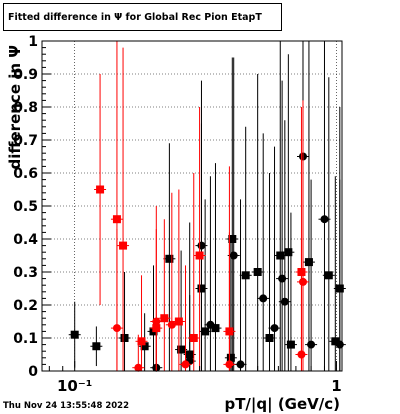  What do you see at coordinates (25, 240) in the screenshot?
I see `y-tick-label: 0.4` at bounding box center [25, 240].